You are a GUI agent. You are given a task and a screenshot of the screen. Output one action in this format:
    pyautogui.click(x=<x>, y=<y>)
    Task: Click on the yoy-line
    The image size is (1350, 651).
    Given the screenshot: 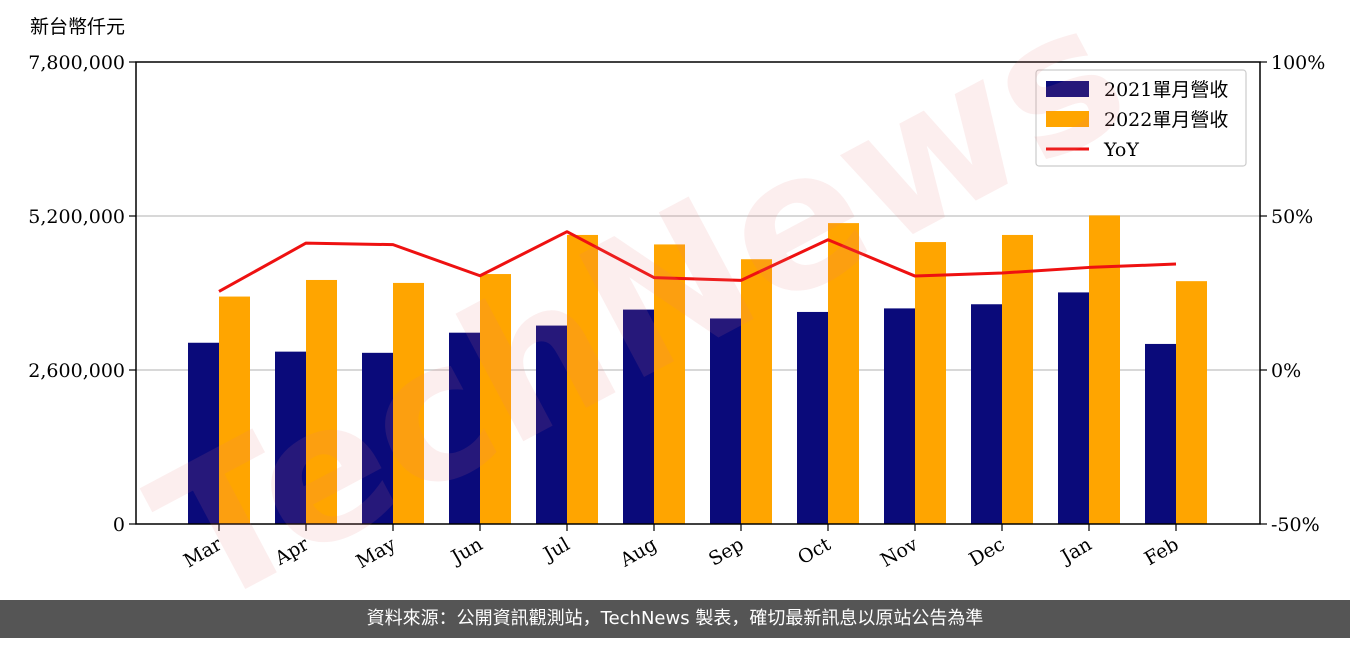 What is the action you would take?
    pyautogui.click(x=697, y=261)
    